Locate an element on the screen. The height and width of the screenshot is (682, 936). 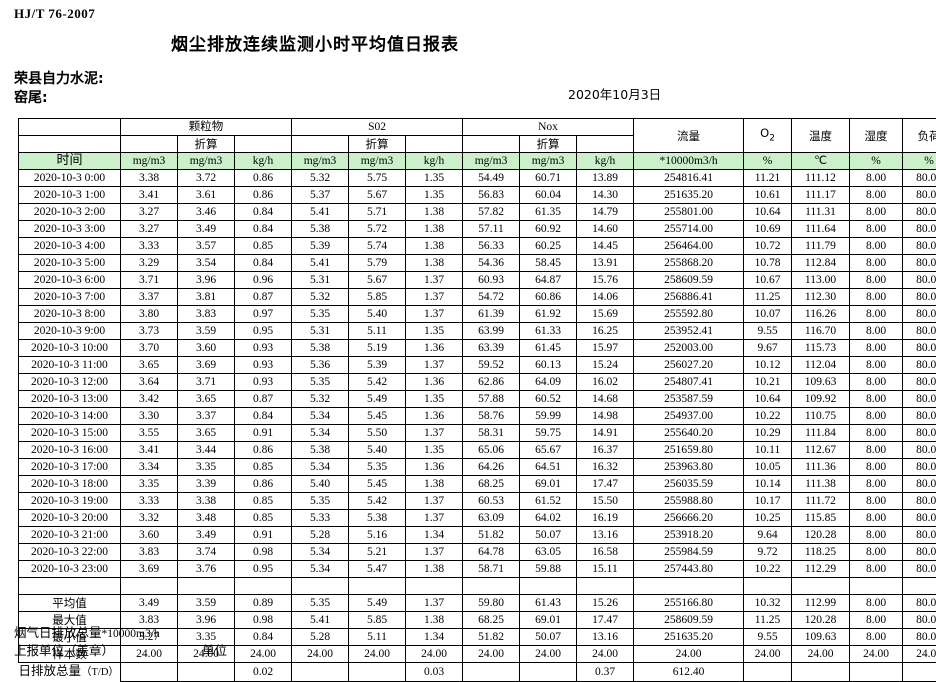
cell-time: 2020-10-3 21:00 is located at coordinates (70, 535).